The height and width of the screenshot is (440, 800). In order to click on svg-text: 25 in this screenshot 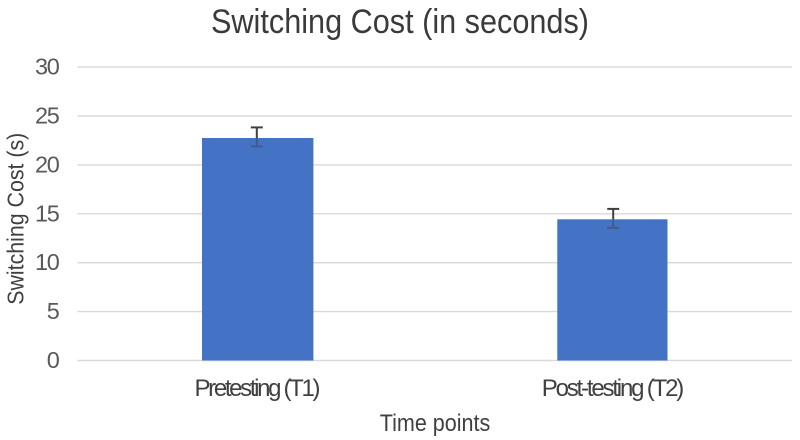, I will do `click(47, 116)`.